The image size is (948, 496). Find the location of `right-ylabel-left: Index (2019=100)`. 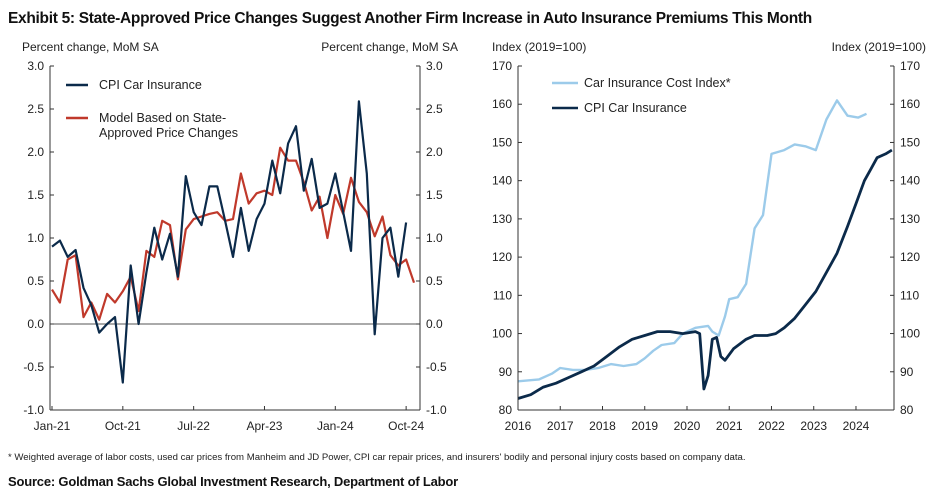

right-ylabel-left: Index (2019=100) is located at coordinates (539, 47).